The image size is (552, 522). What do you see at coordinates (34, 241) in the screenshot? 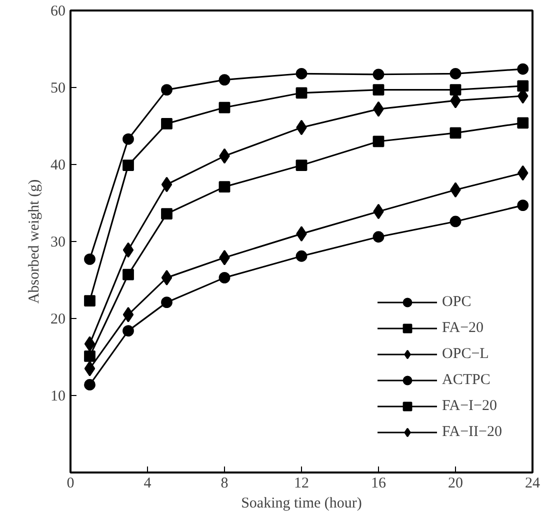
I see `y-axis-title: Absorbed weight (g)` at bounding box center [34, 241].